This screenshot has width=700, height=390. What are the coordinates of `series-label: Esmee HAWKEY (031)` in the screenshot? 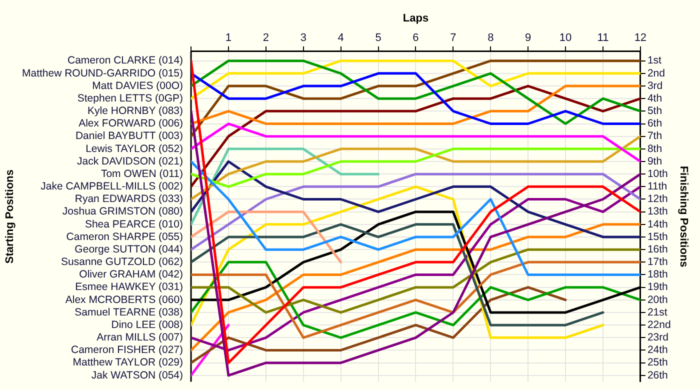 It's located at (129, 287).